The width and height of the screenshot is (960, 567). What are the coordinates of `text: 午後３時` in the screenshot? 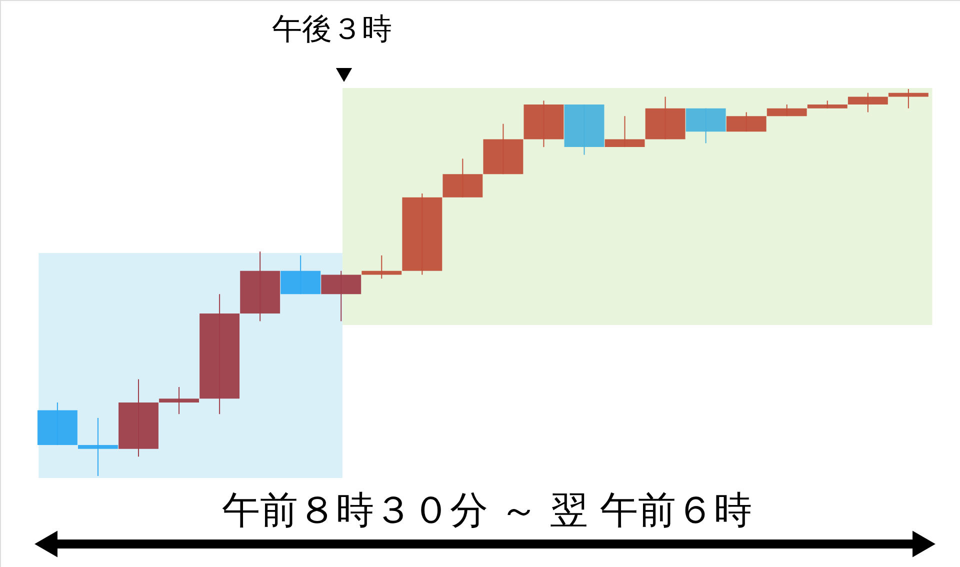 It's located at (332, 29).